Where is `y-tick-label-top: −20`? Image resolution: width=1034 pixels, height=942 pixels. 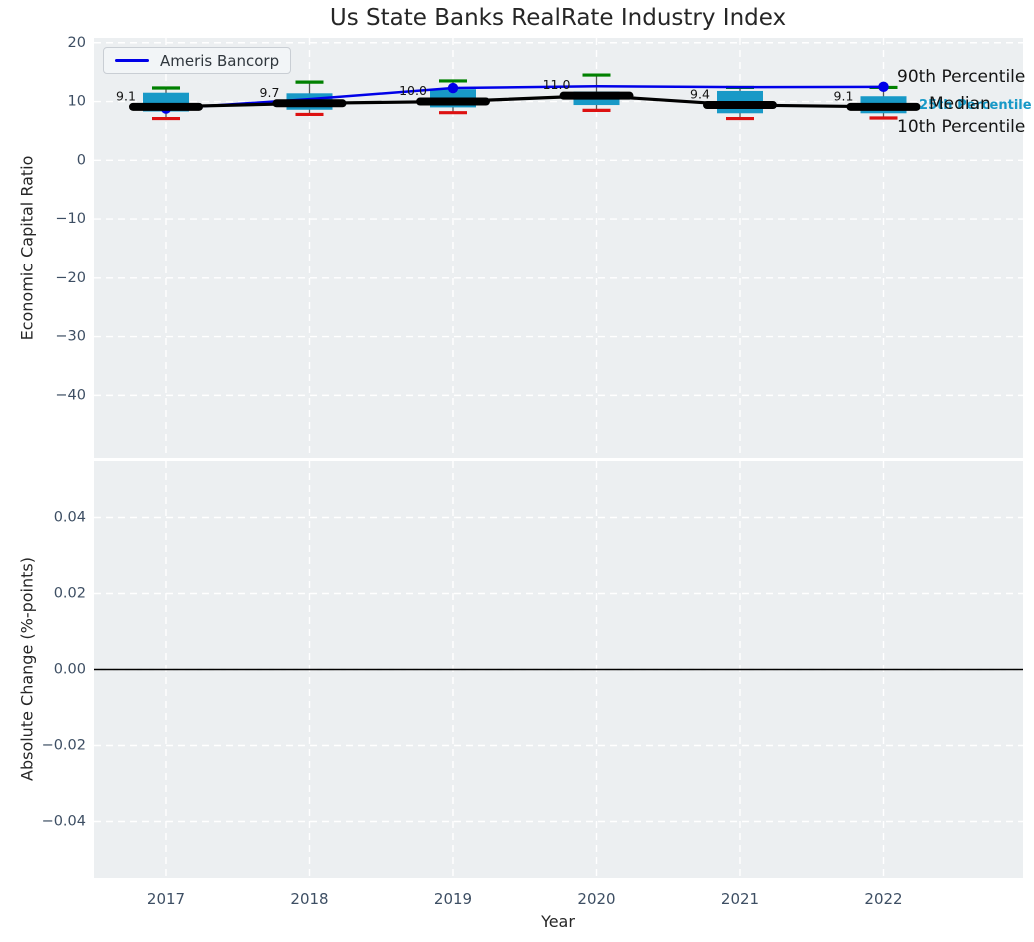 y-tick-label-top: −20 is located at coordinates (70, 278).